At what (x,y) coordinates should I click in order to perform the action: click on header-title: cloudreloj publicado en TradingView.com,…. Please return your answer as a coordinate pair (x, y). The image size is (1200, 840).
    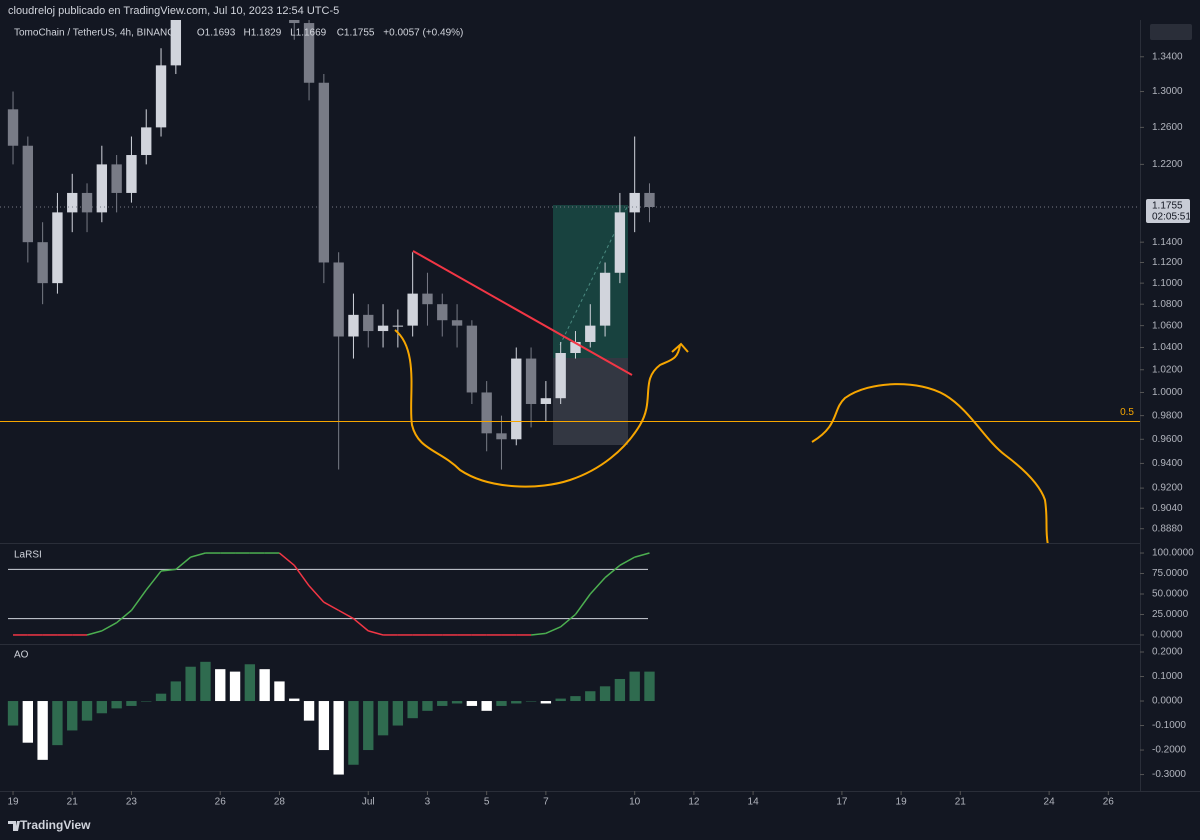
    Looking at the image, I should click on (173, 11).